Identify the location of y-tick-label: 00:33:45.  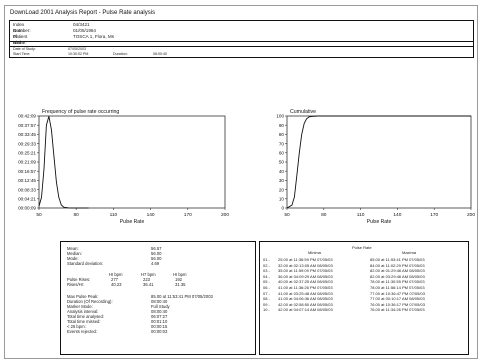
(27, 134).